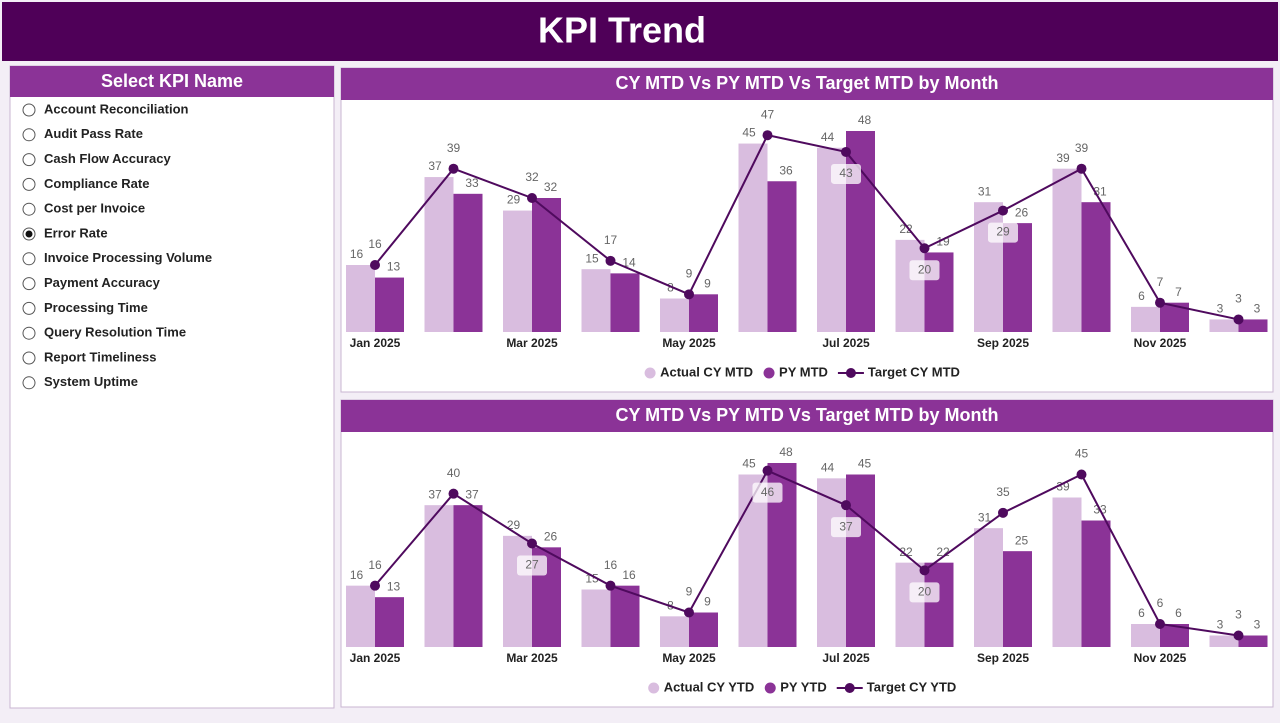 The width and height of the screenshot is (1280, 723). What do you see at coordinates (985, 517) in the screenshot?
I see `data-label: 31` at bounding box center [985, 517].